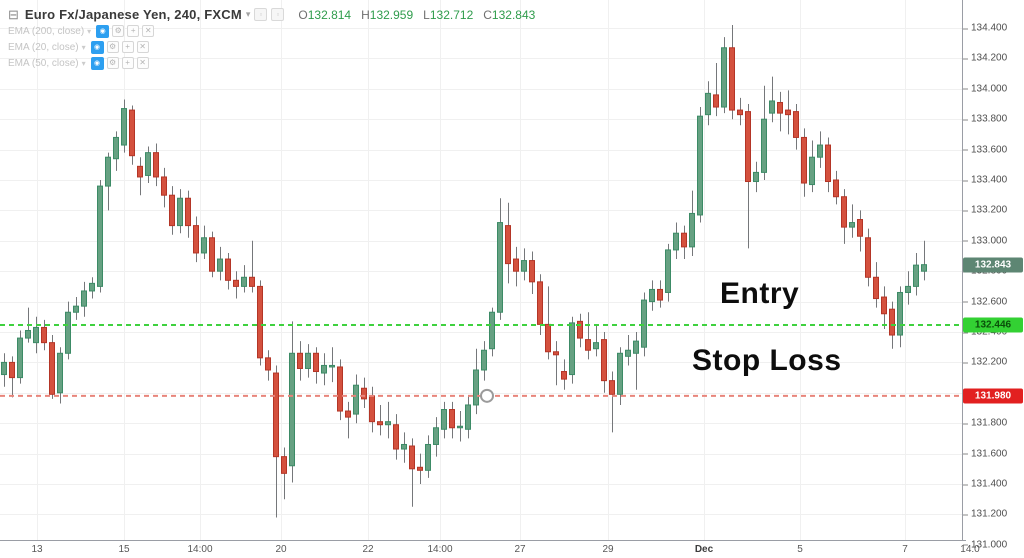  What do you see at coordinates (391, 14) in the screenshot?
I see `high-value: 132.959` at bounding box center [391, 14].